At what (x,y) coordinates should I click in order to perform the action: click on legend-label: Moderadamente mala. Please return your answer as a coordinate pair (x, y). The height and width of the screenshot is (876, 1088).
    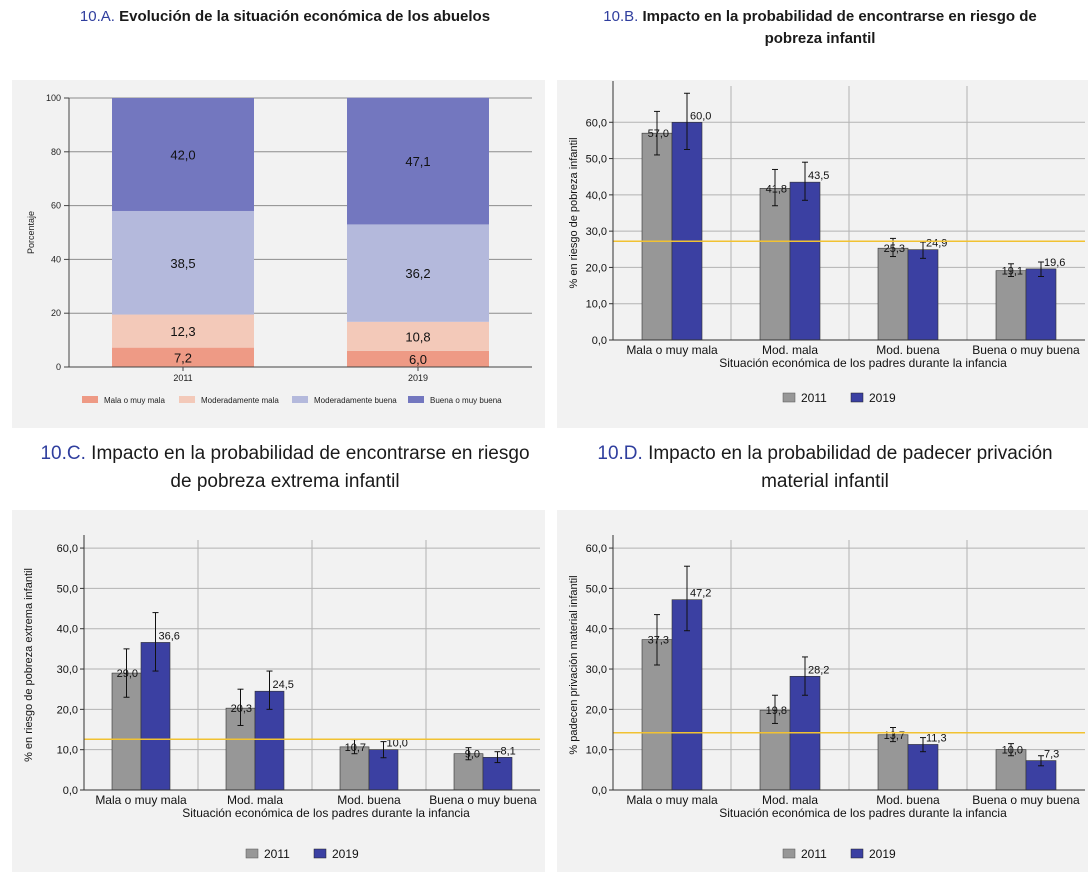
    Looking at the image, I should click on (240, 400).